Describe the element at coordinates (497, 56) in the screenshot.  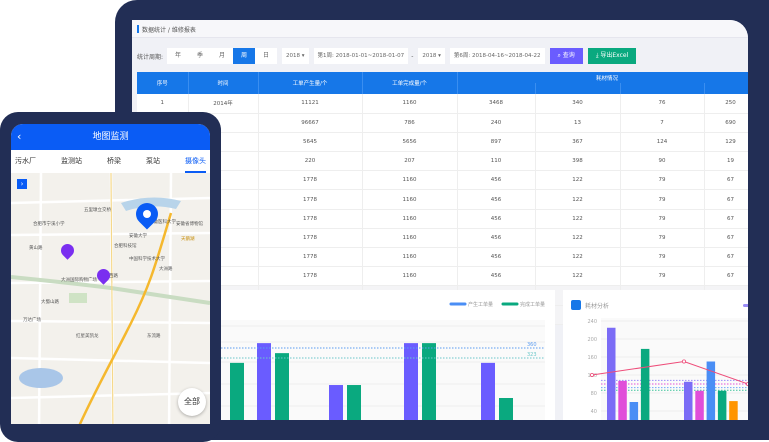
I see `week-end-select: 第6周: 2018-04-16~2018-04-22` at that location.